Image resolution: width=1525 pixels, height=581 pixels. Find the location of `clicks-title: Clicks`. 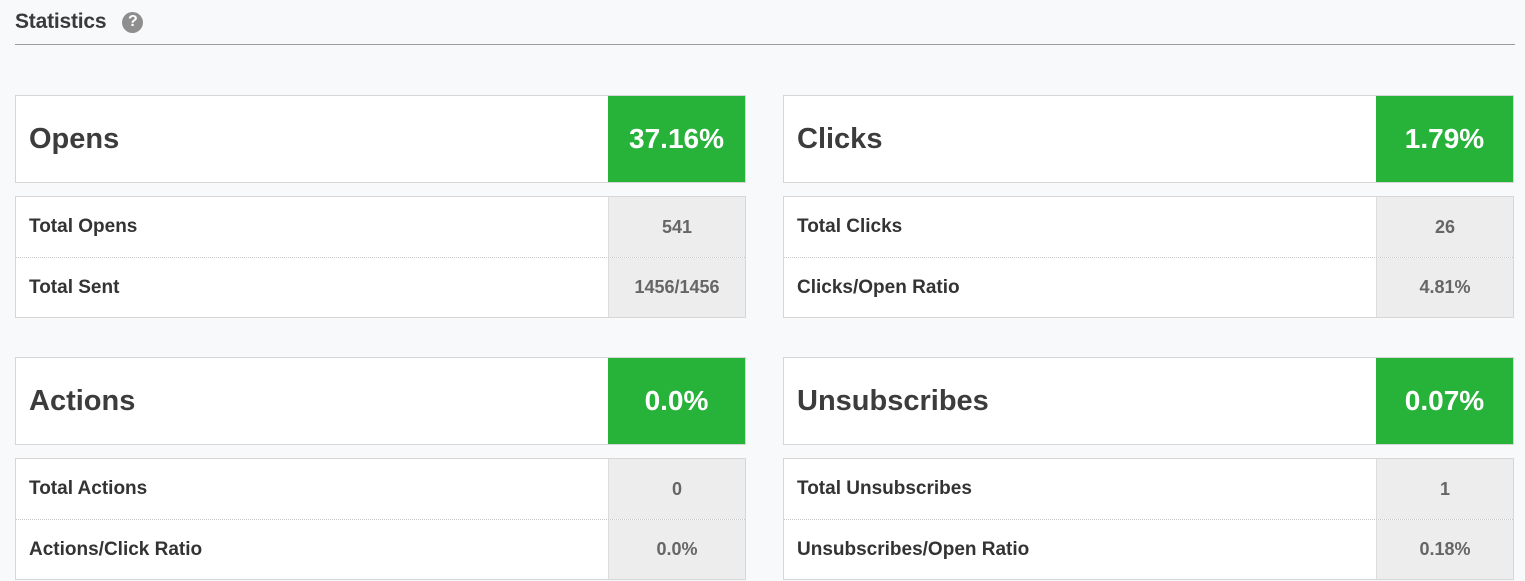

clicks-title: Clicks is located at coordinates (840, 138).